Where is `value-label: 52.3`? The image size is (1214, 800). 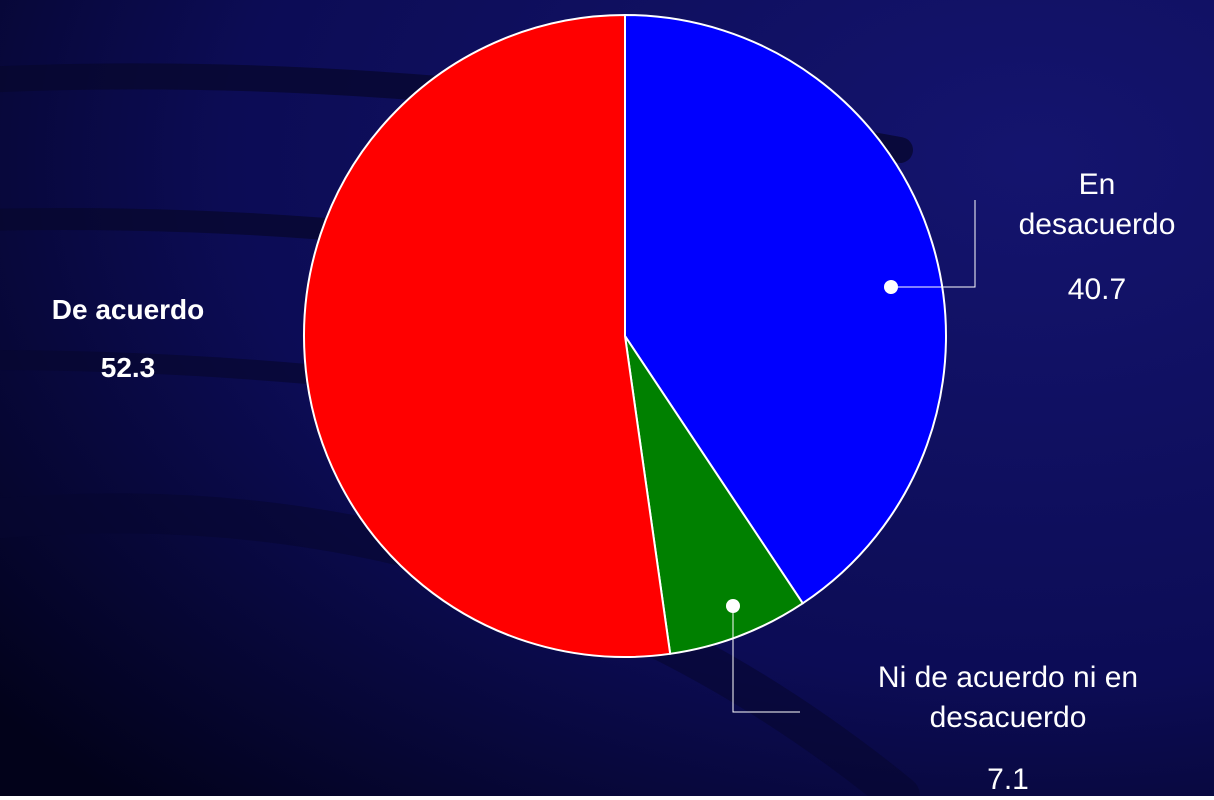 value-label: 52.3 is located at coordinates (128, 367).